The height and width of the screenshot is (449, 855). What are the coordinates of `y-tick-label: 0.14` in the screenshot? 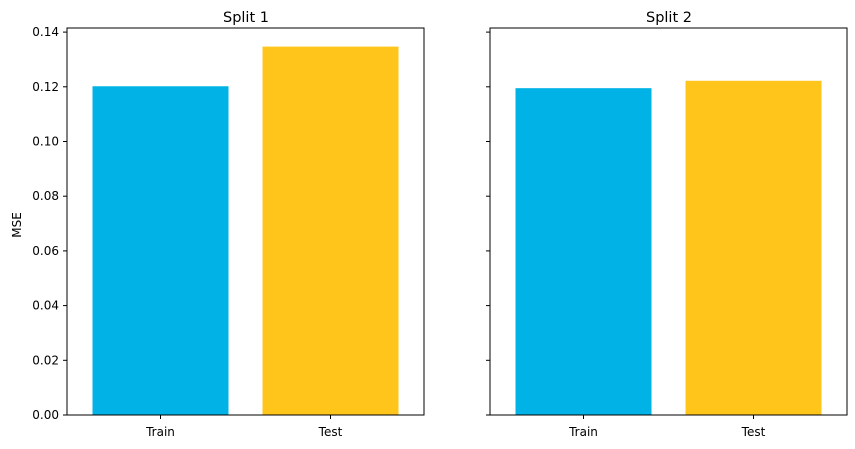 It's located at (45, 32).